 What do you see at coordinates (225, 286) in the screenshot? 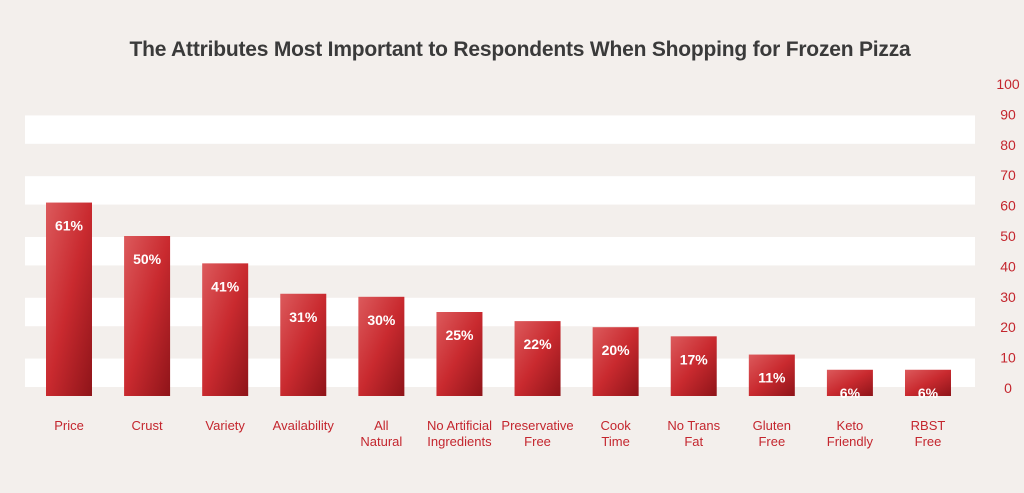
I see `data-label: 41%` at bounding box center [225, 286].